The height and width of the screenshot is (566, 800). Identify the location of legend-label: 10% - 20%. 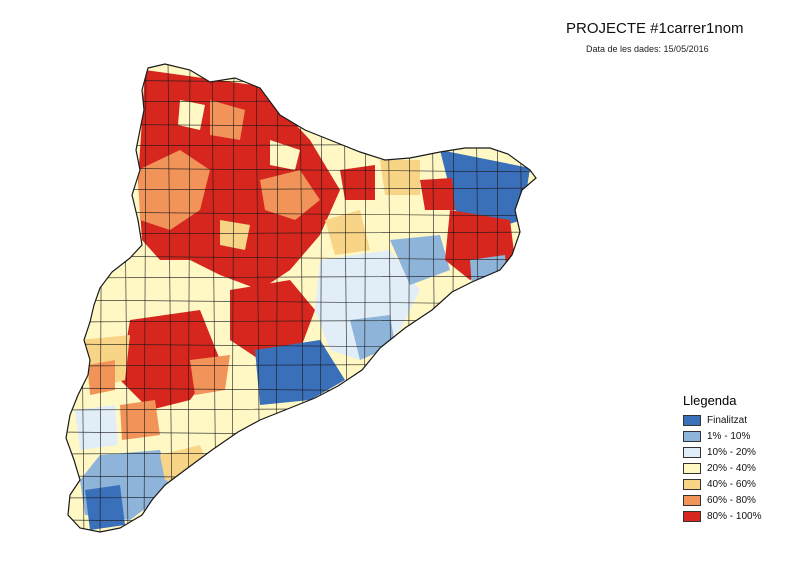
(731, 452).